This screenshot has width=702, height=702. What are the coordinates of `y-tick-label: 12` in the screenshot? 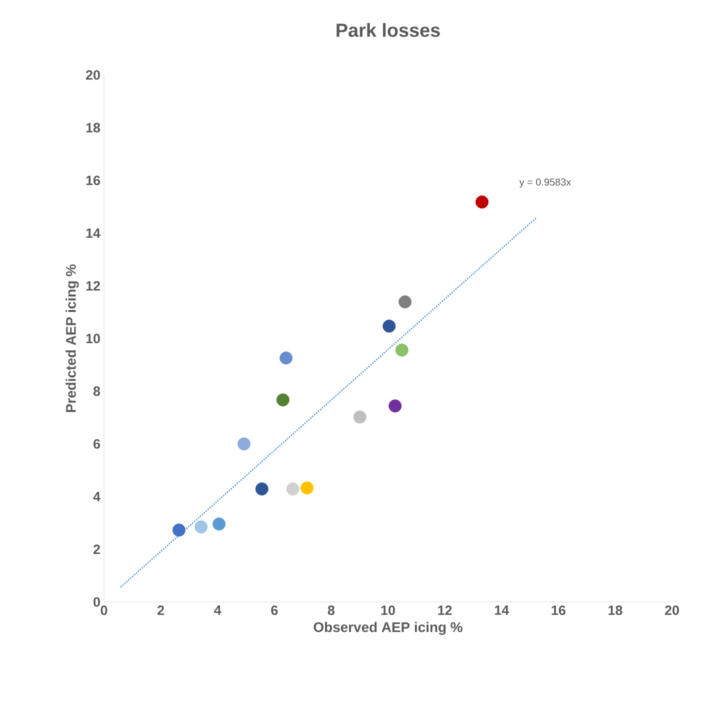 It's located at (93, 285).